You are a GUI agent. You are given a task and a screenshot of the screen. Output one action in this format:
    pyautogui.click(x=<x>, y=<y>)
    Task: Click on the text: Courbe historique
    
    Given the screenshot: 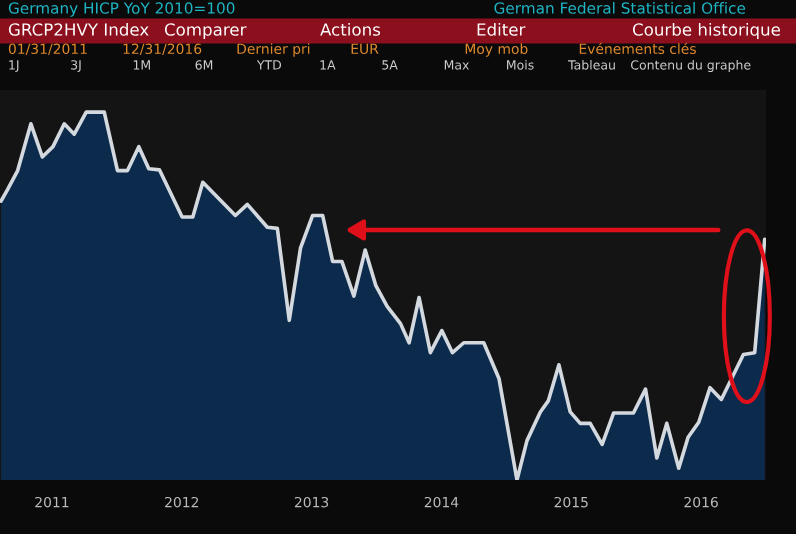 What is the action you would take?
    pyautogui.click(x=706, y=31)
    